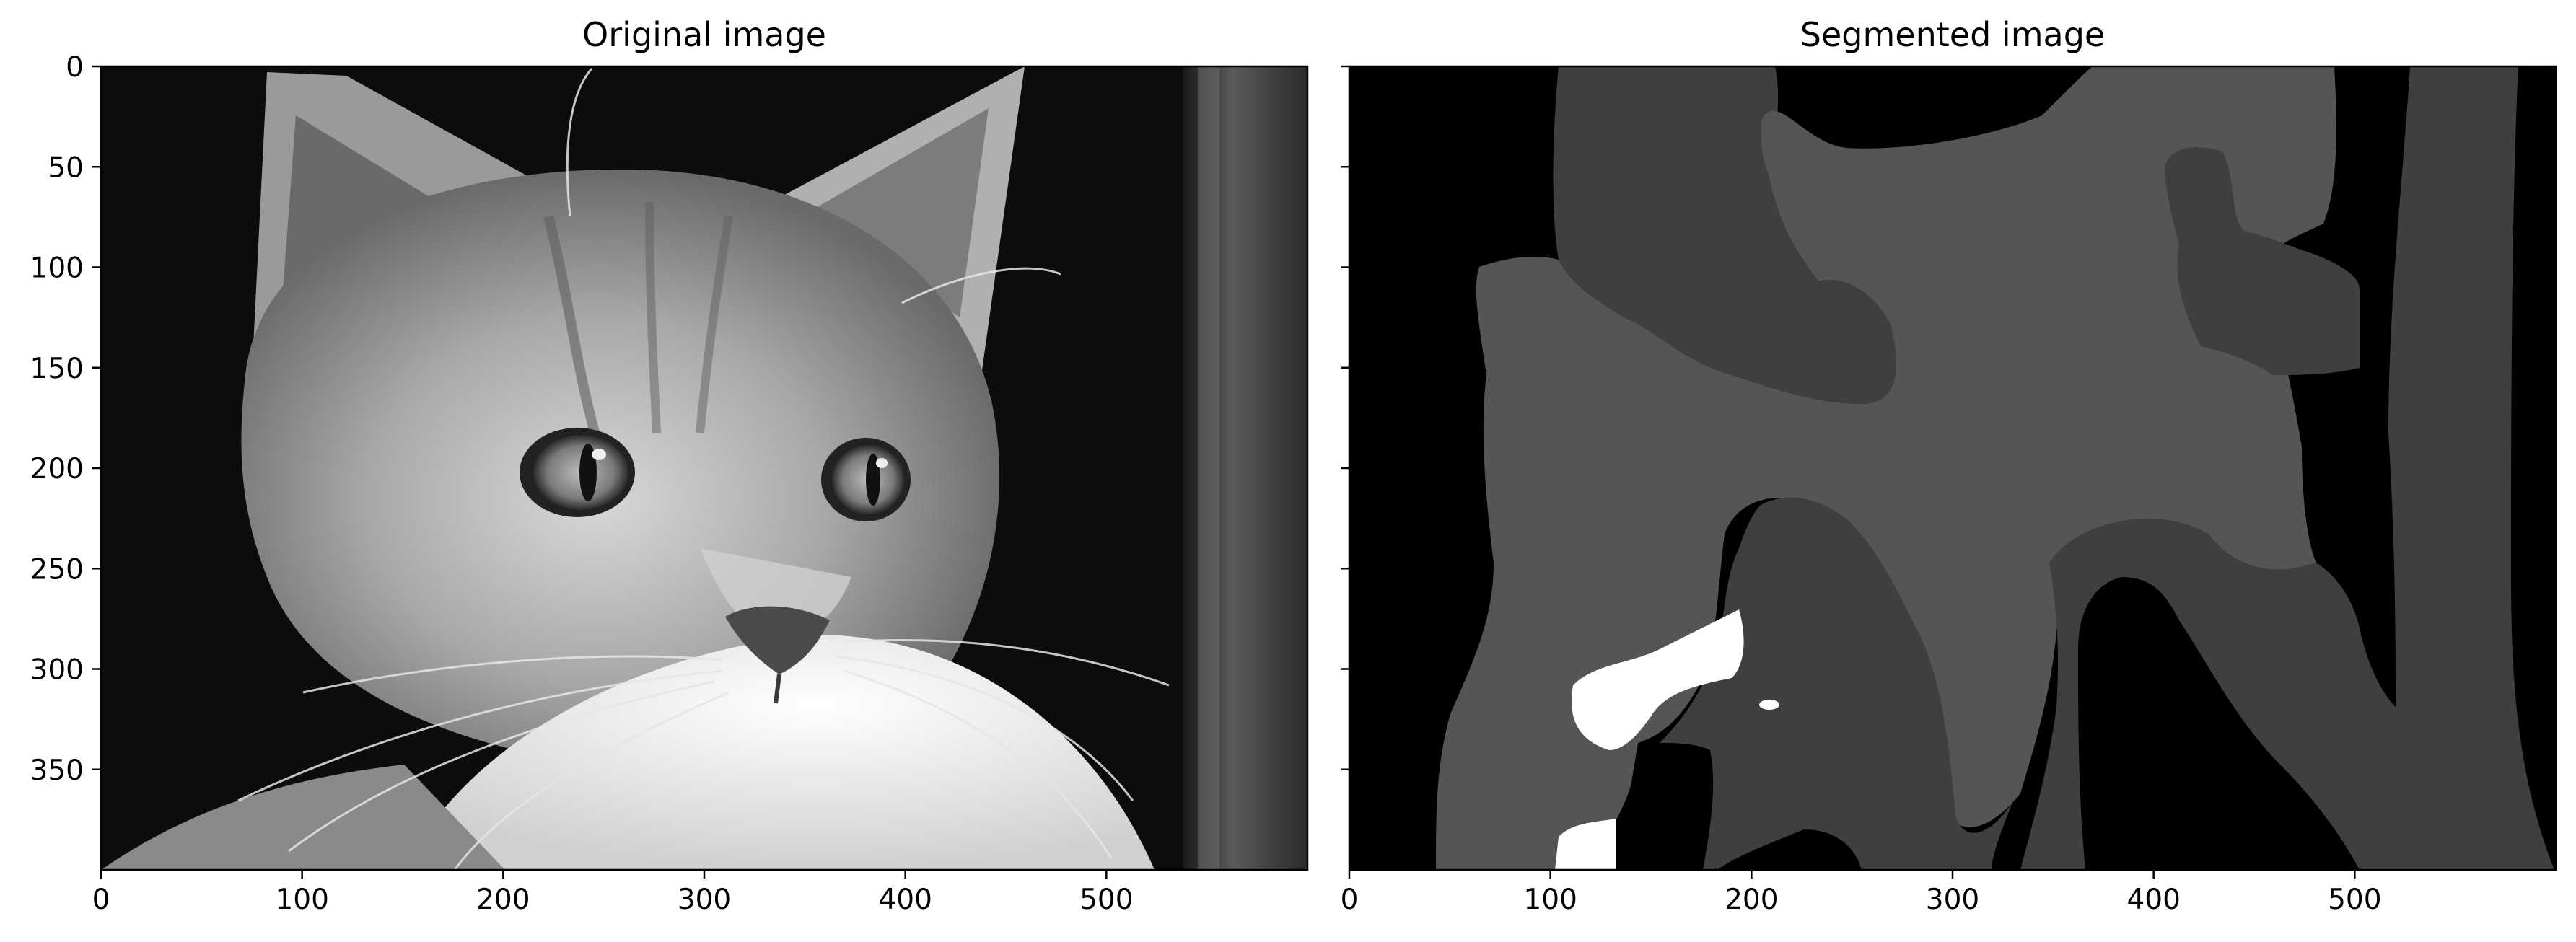 This screenshot has width=2576, height=942. What do you see at coordinates (1350, 900) in the screenshot?
I see `segmented-image-x-tick-label: 0` at bounding box center [1350, 900].